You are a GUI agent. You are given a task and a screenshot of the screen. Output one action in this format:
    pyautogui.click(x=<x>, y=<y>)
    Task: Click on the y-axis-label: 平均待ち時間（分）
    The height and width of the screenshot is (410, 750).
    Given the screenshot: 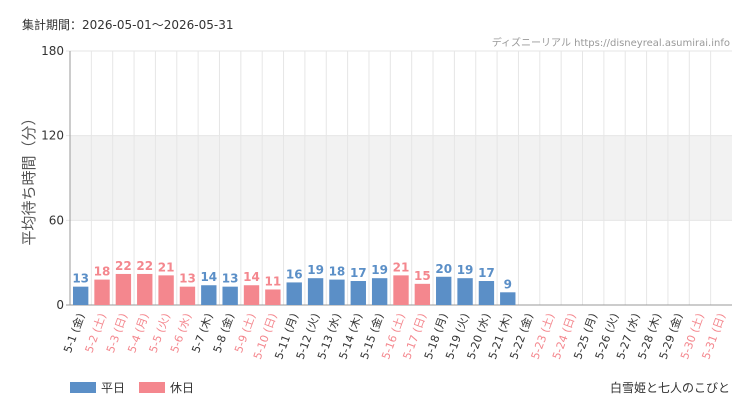 What is the action you would take?
    pyautogui.click(x=29, y=177)
    